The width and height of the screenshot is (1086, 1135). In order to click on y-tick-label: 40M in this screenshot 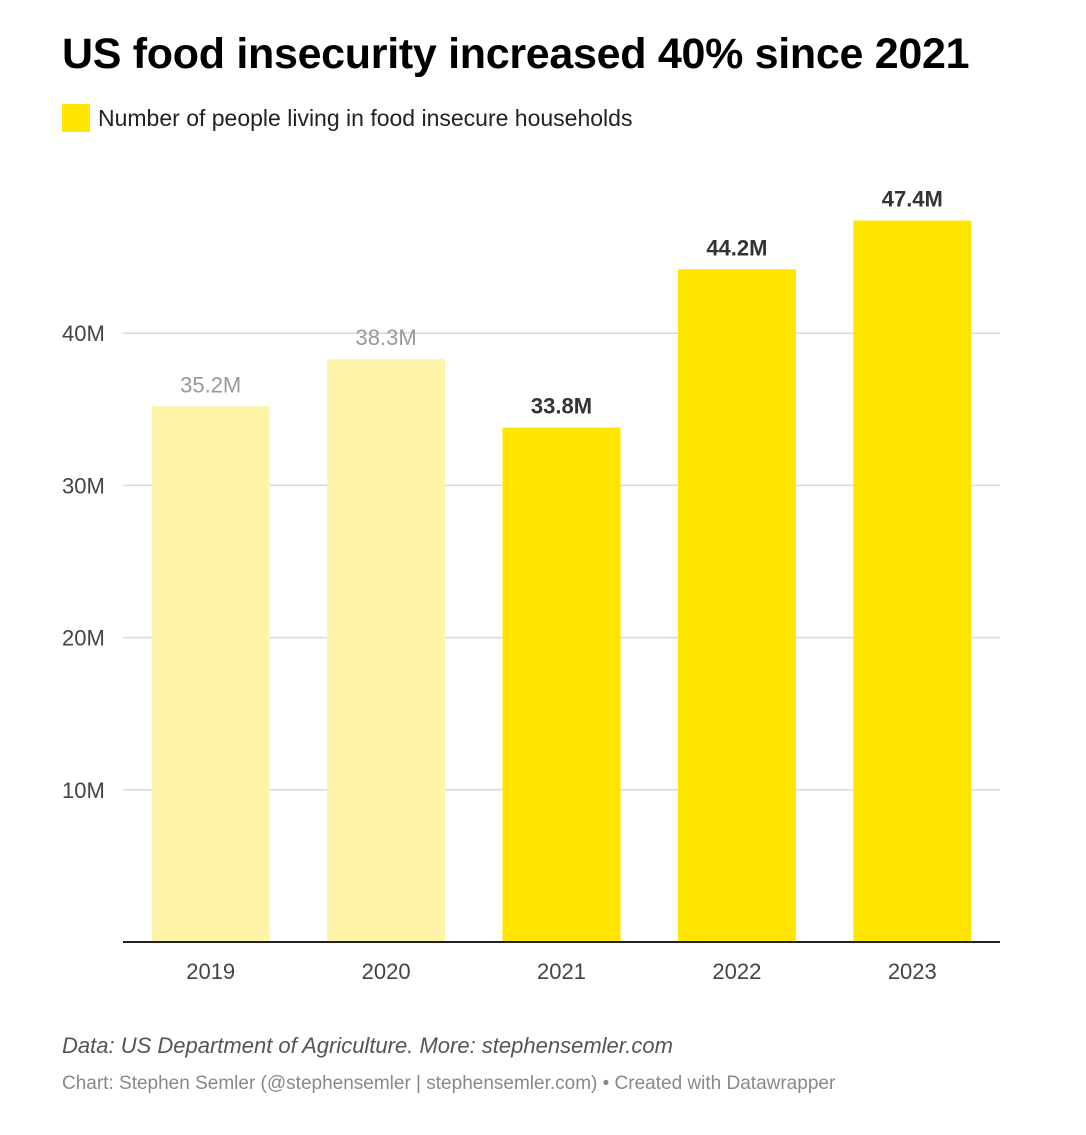, I will do `click(83, 333)`.